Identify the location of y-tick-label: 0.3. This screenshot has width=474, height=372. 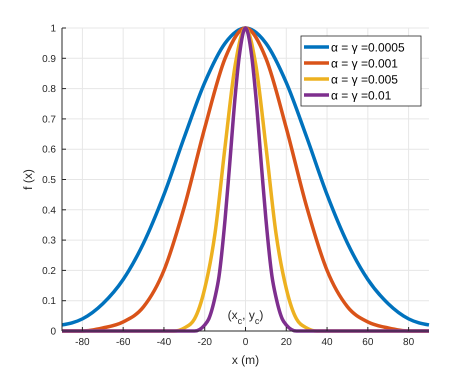
(49, 241).